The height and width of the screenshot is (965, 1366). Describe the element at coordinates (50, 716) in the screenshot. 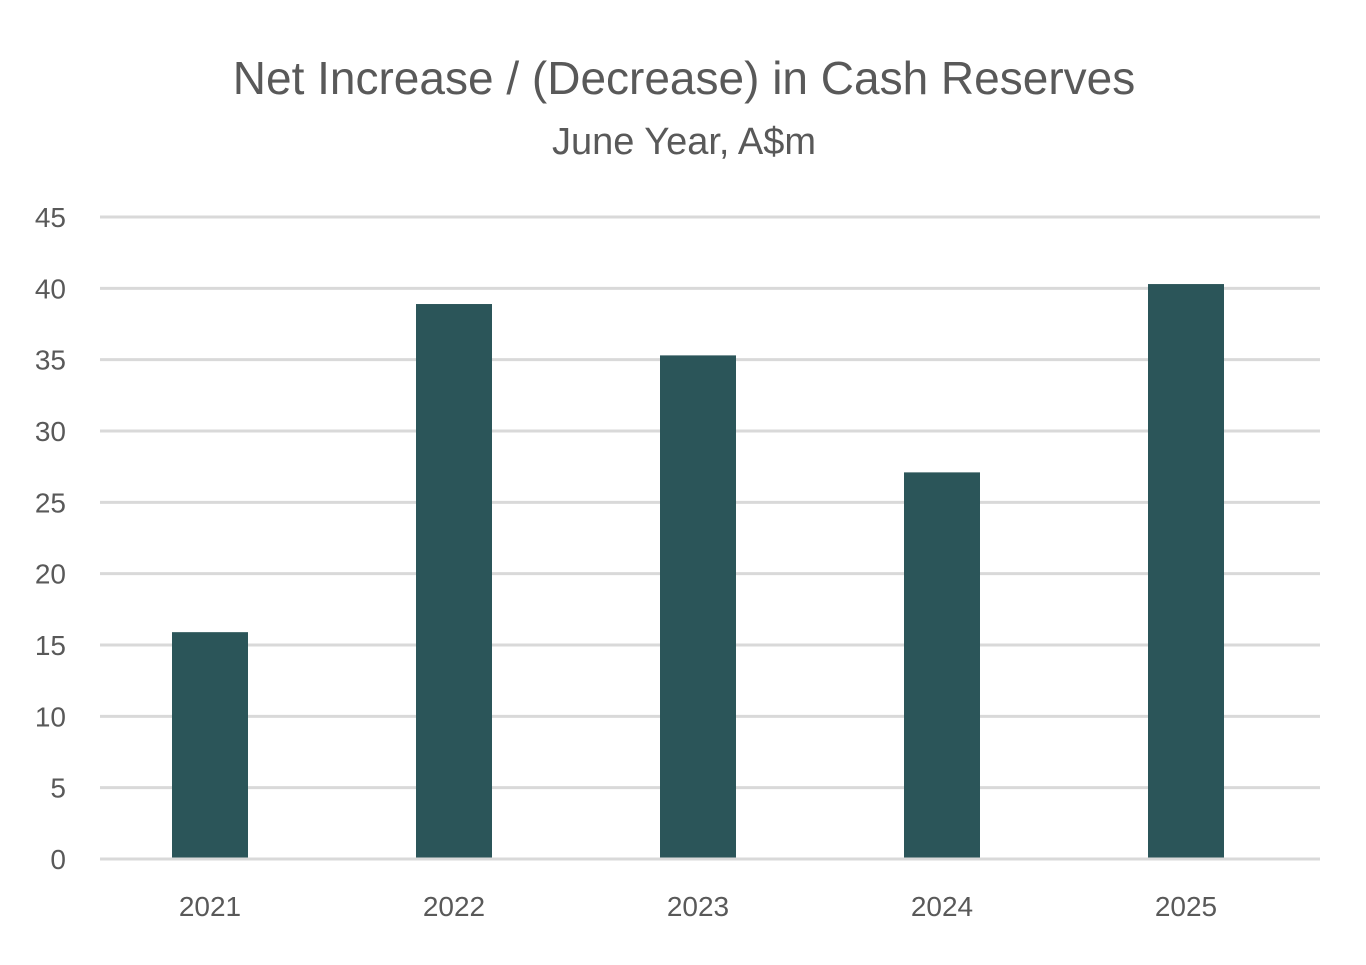

I see `y-tick-label: 10` at that location.